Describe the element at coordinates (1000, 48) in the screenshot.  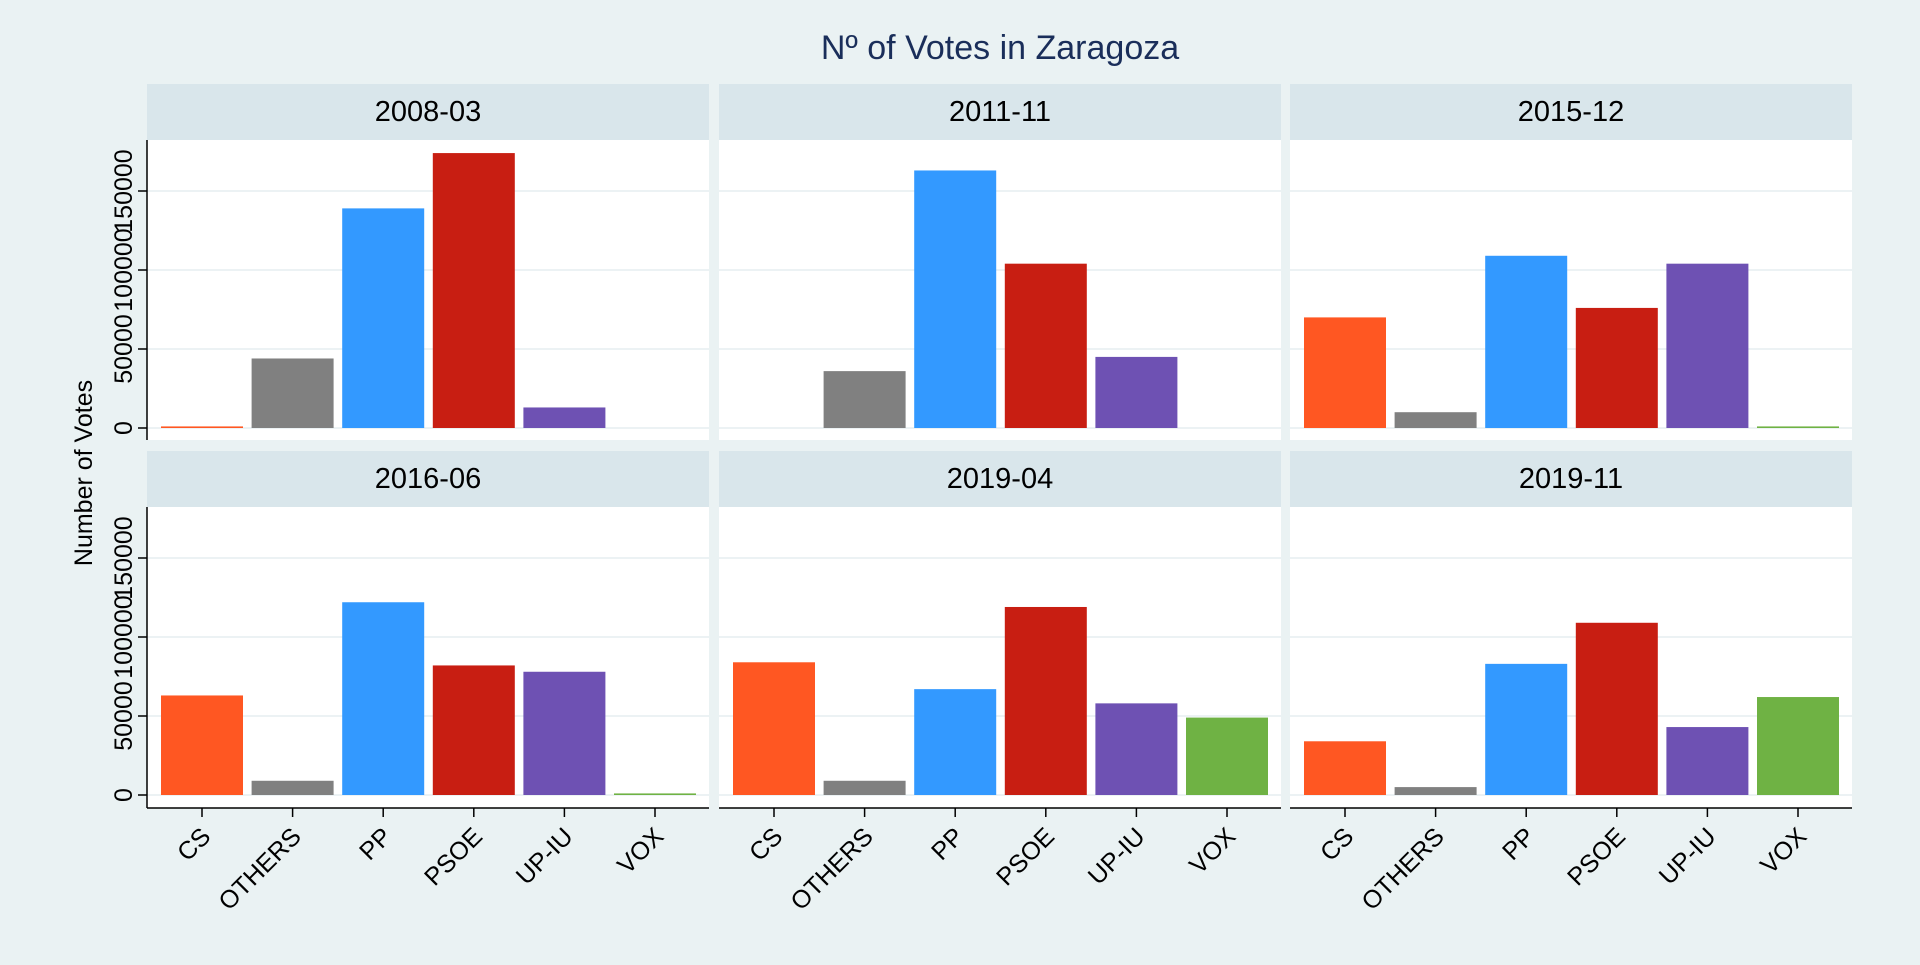
I see `chart-title: Nº of Votes in Zaragoza` at that location.